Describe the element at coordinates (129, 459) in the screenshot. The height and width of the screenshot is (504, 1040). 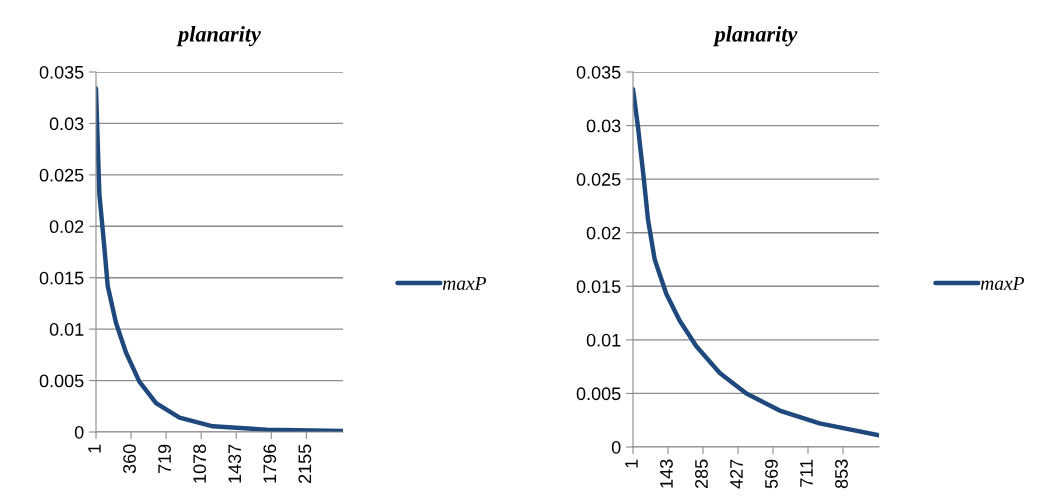
I see `x-tick-label: 360` at that location.